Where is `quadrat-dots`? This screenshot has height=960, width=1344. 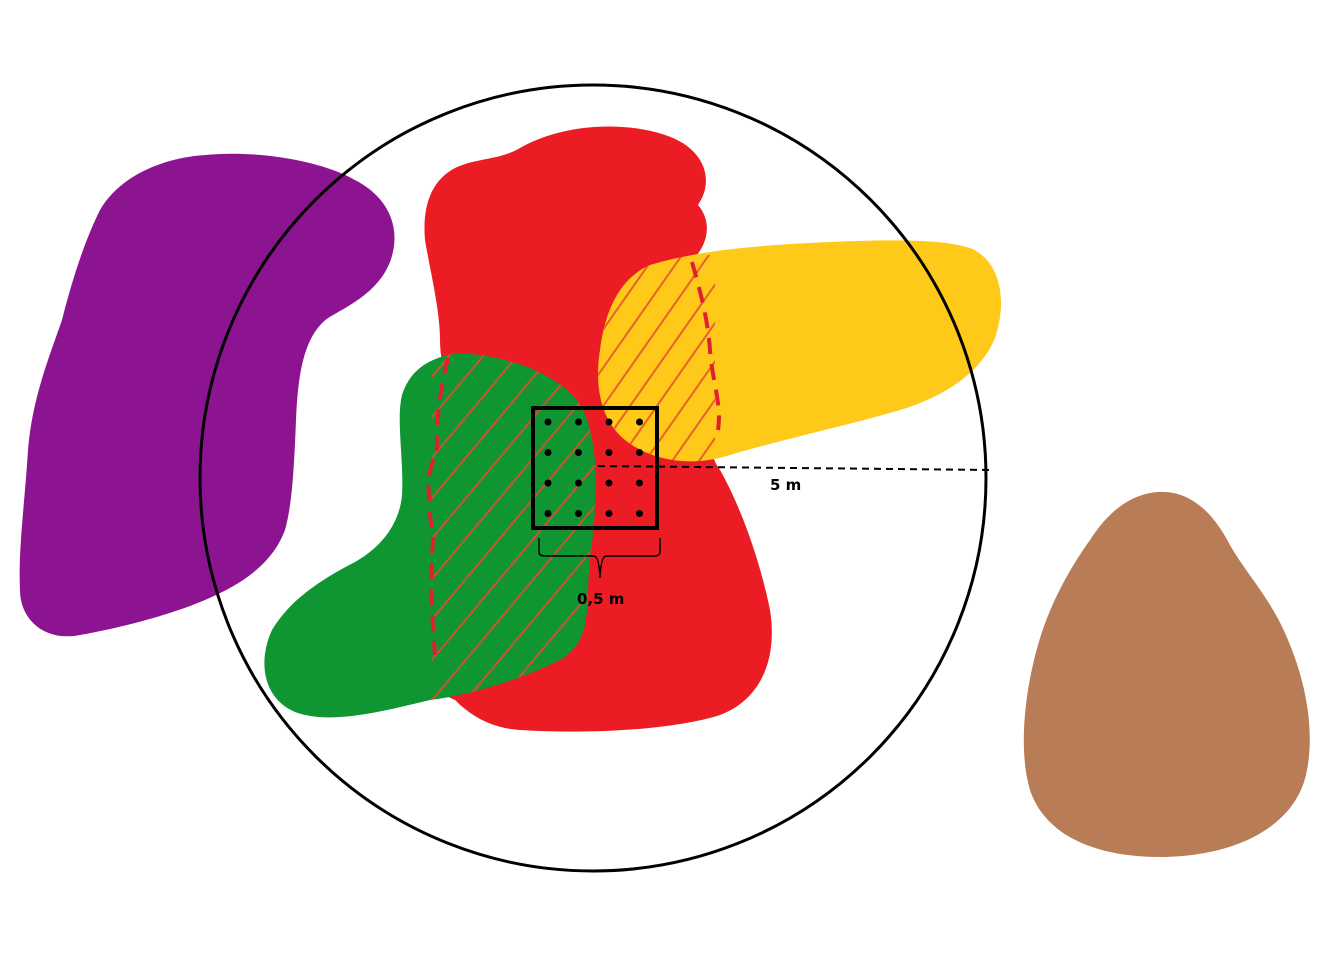
quadrat-dots is located at coordinates (593, 467).